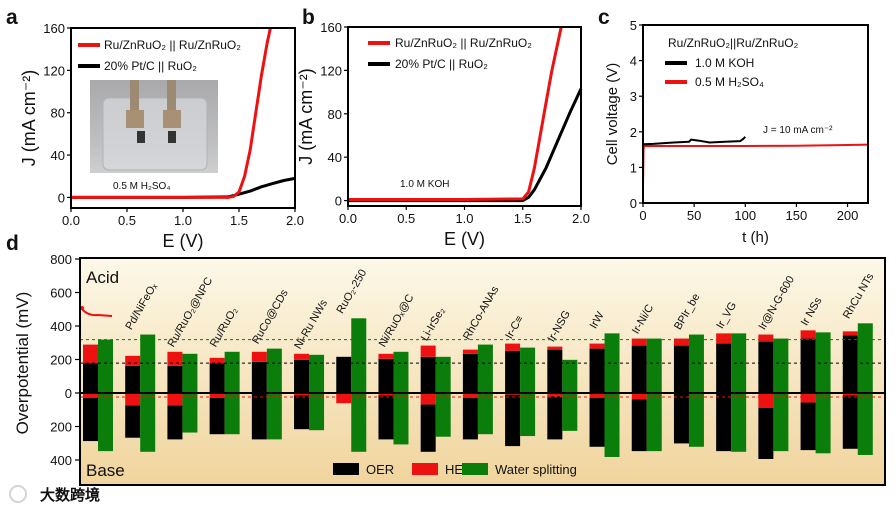 The image size is (896, 508). I want to click on legend: Ru/ZnRuO₂||Ru/ZnRuO₂ 1.0 M KOH 0.5 M H₂SO₄, so click(732, 62).